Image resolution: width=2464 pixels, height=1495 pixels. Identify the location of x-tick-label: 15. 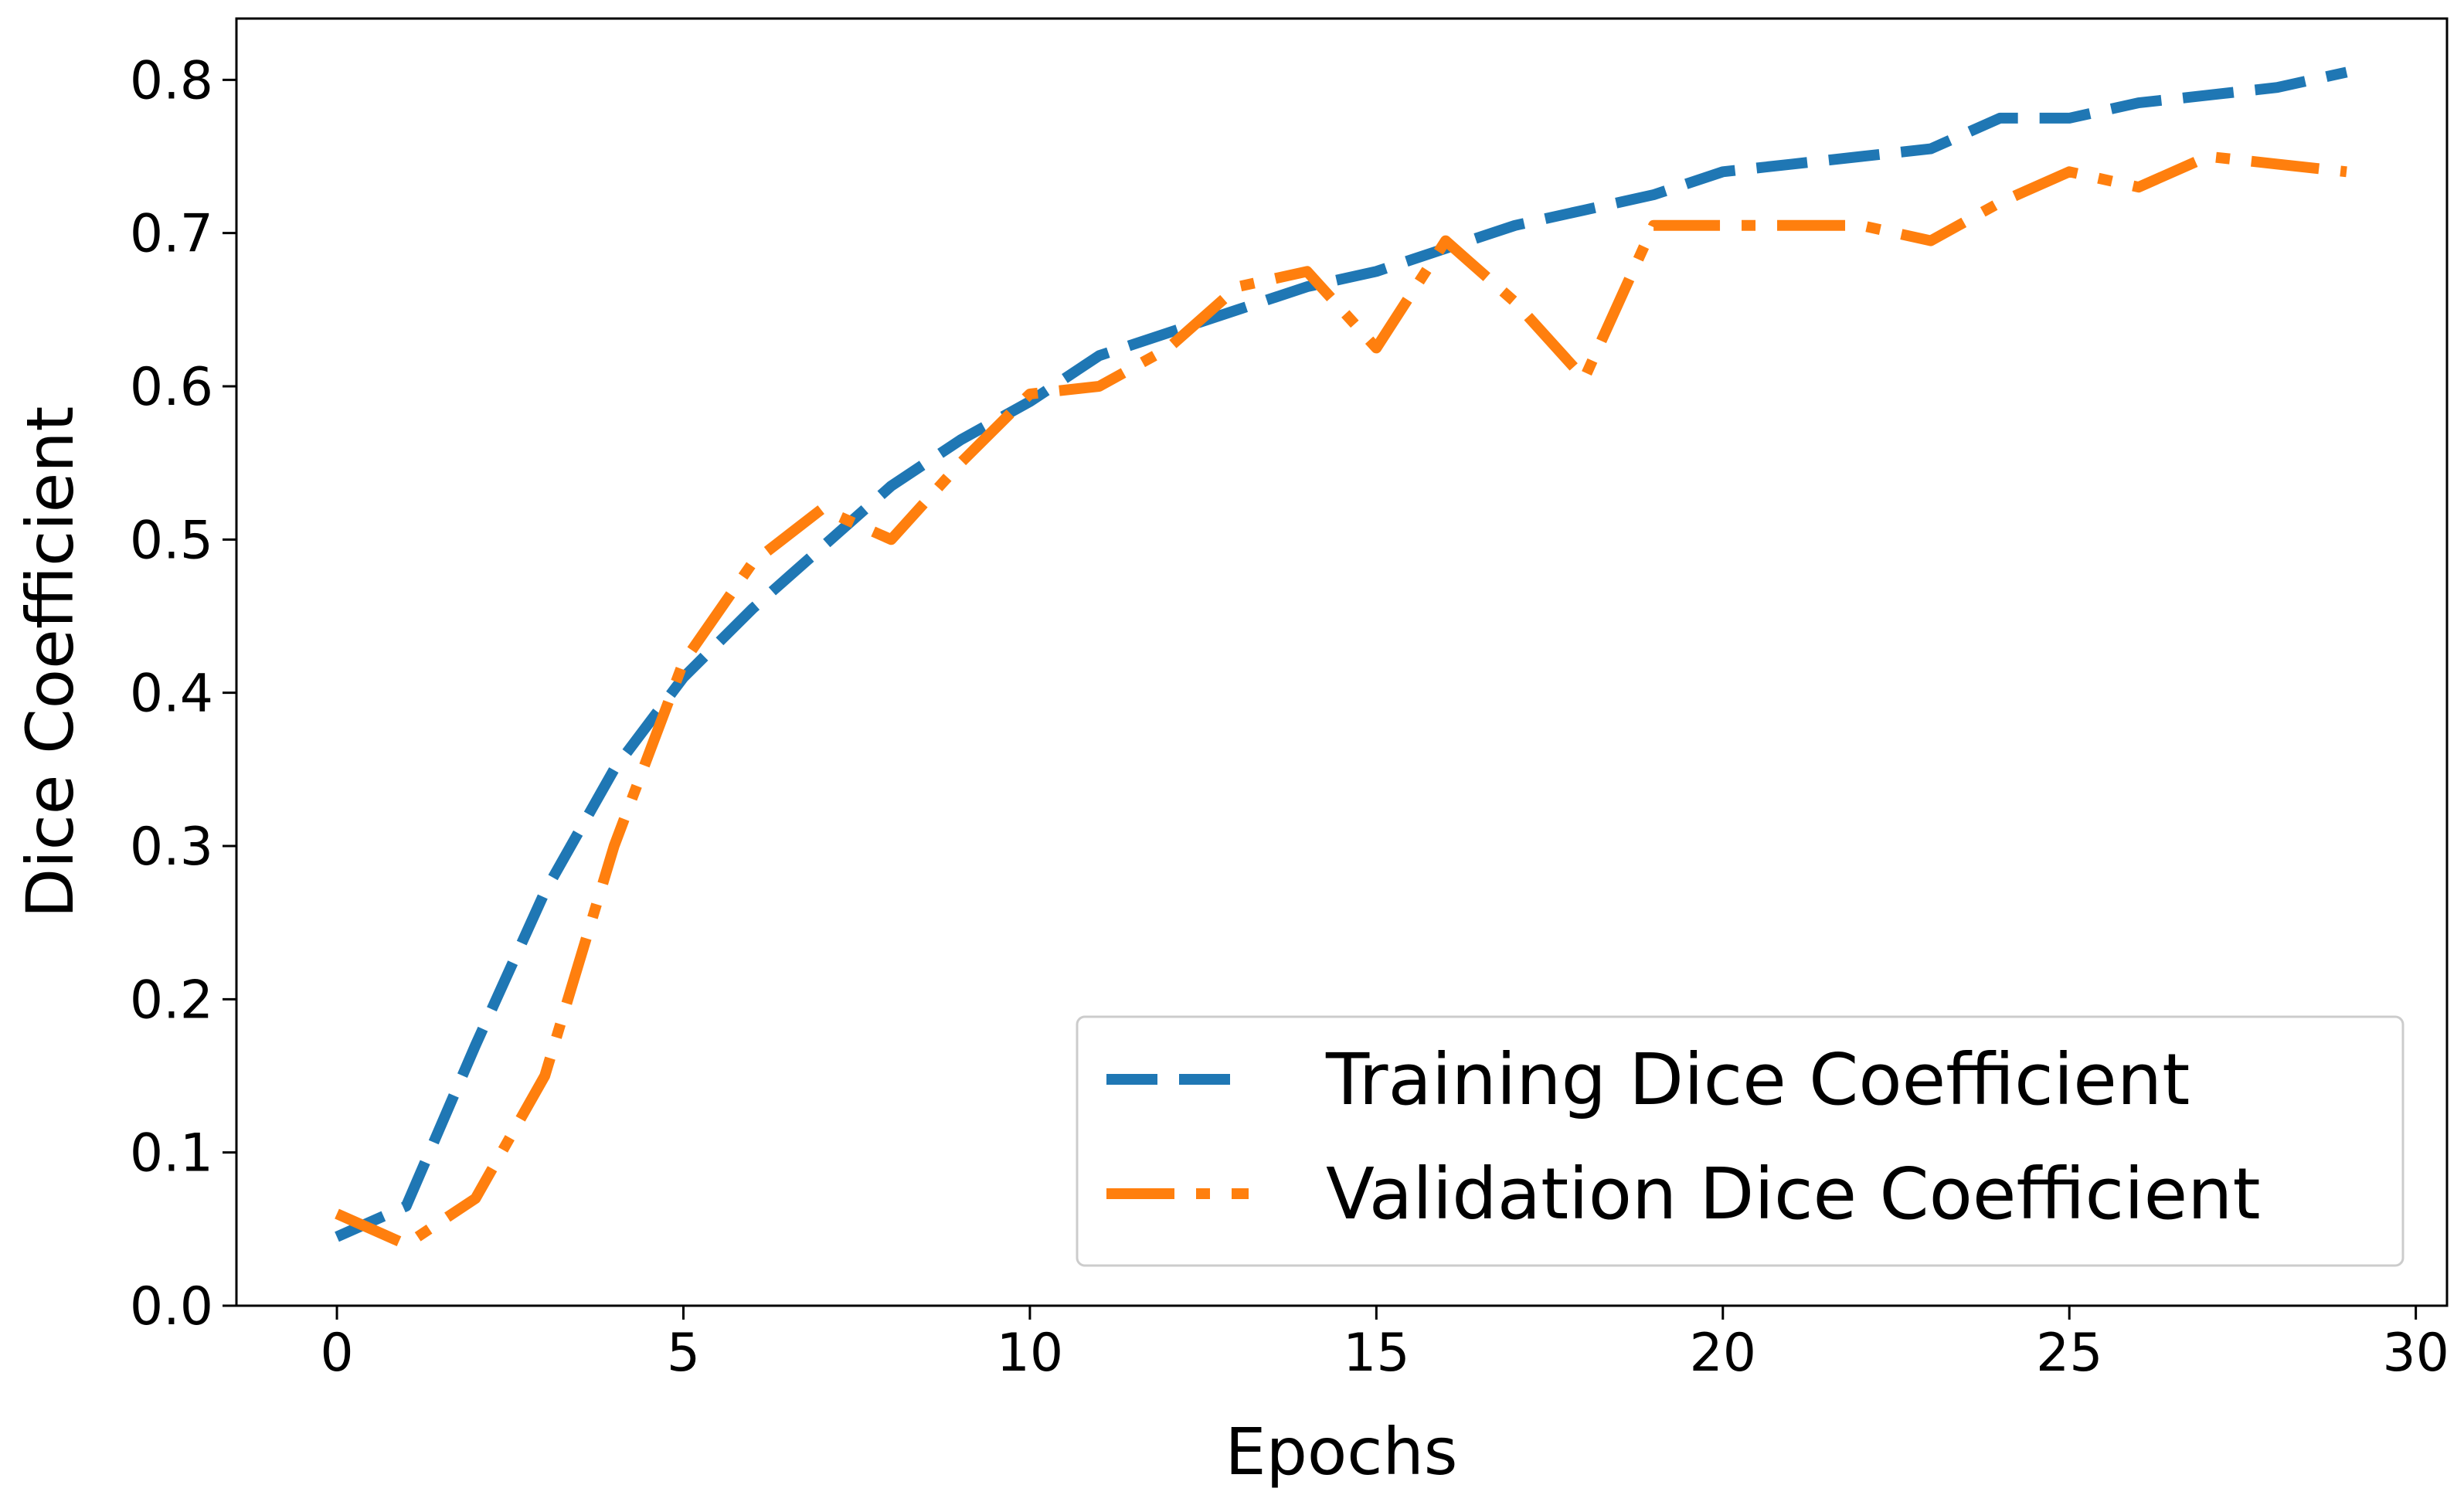
(1376, 1353).